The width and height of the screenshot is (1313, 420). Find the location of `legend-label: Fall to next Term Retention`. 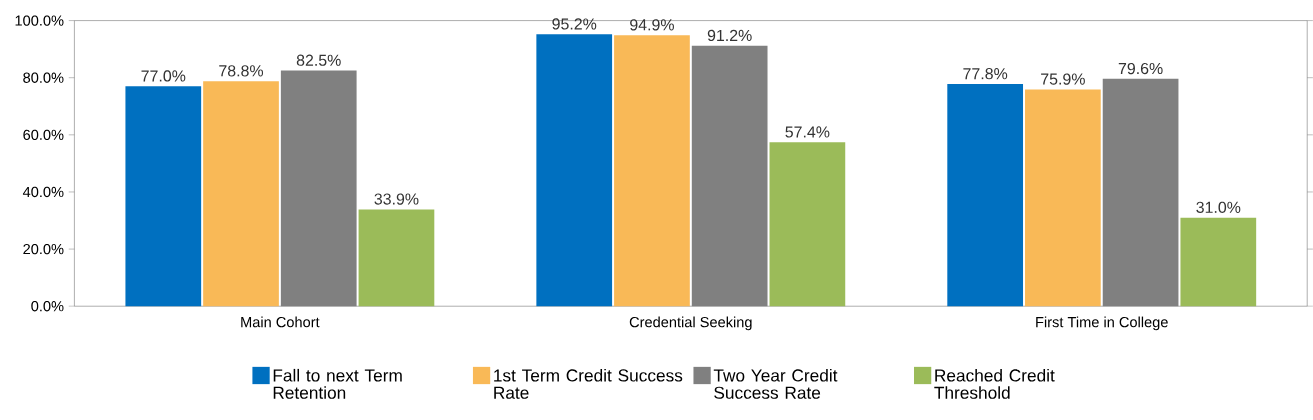

legend-label: Fall to next Term Retention is located at coordinates (337, 383).